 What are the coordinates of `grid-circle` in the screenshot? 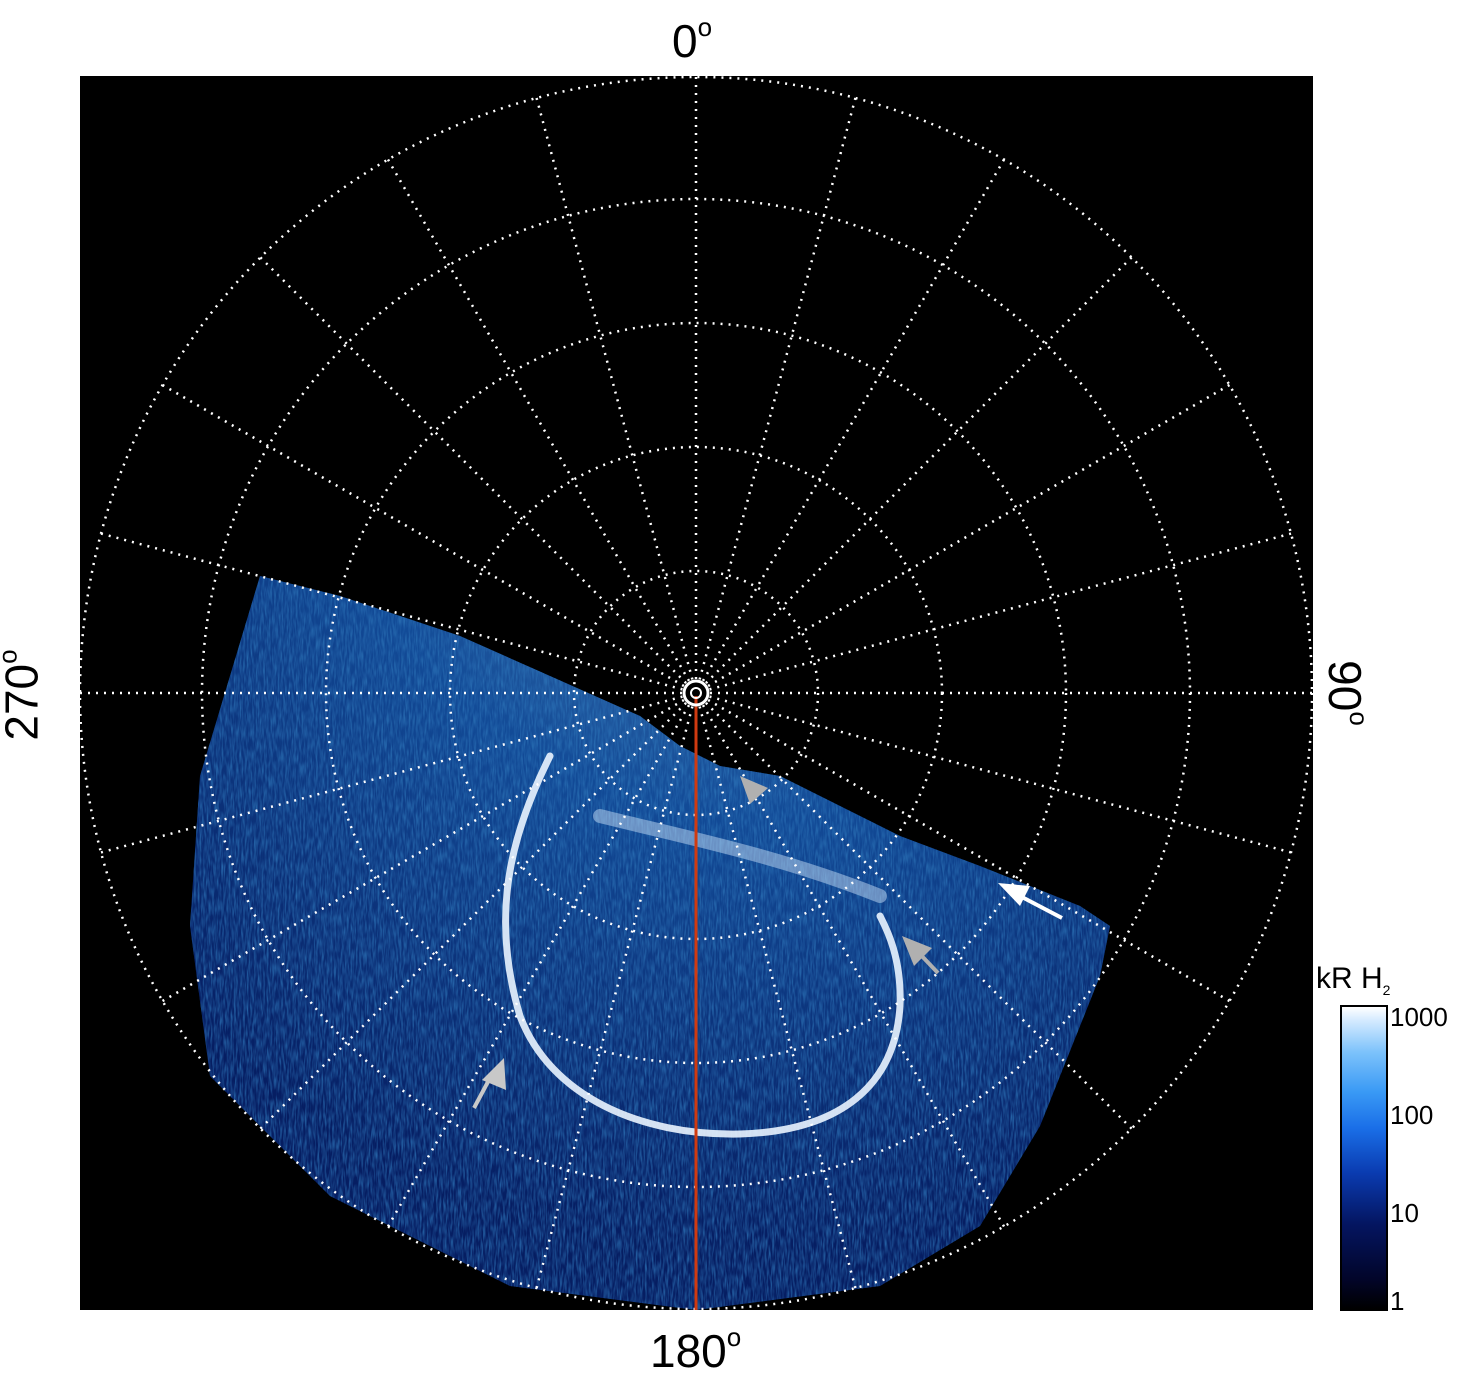 It's located at (696, 693).